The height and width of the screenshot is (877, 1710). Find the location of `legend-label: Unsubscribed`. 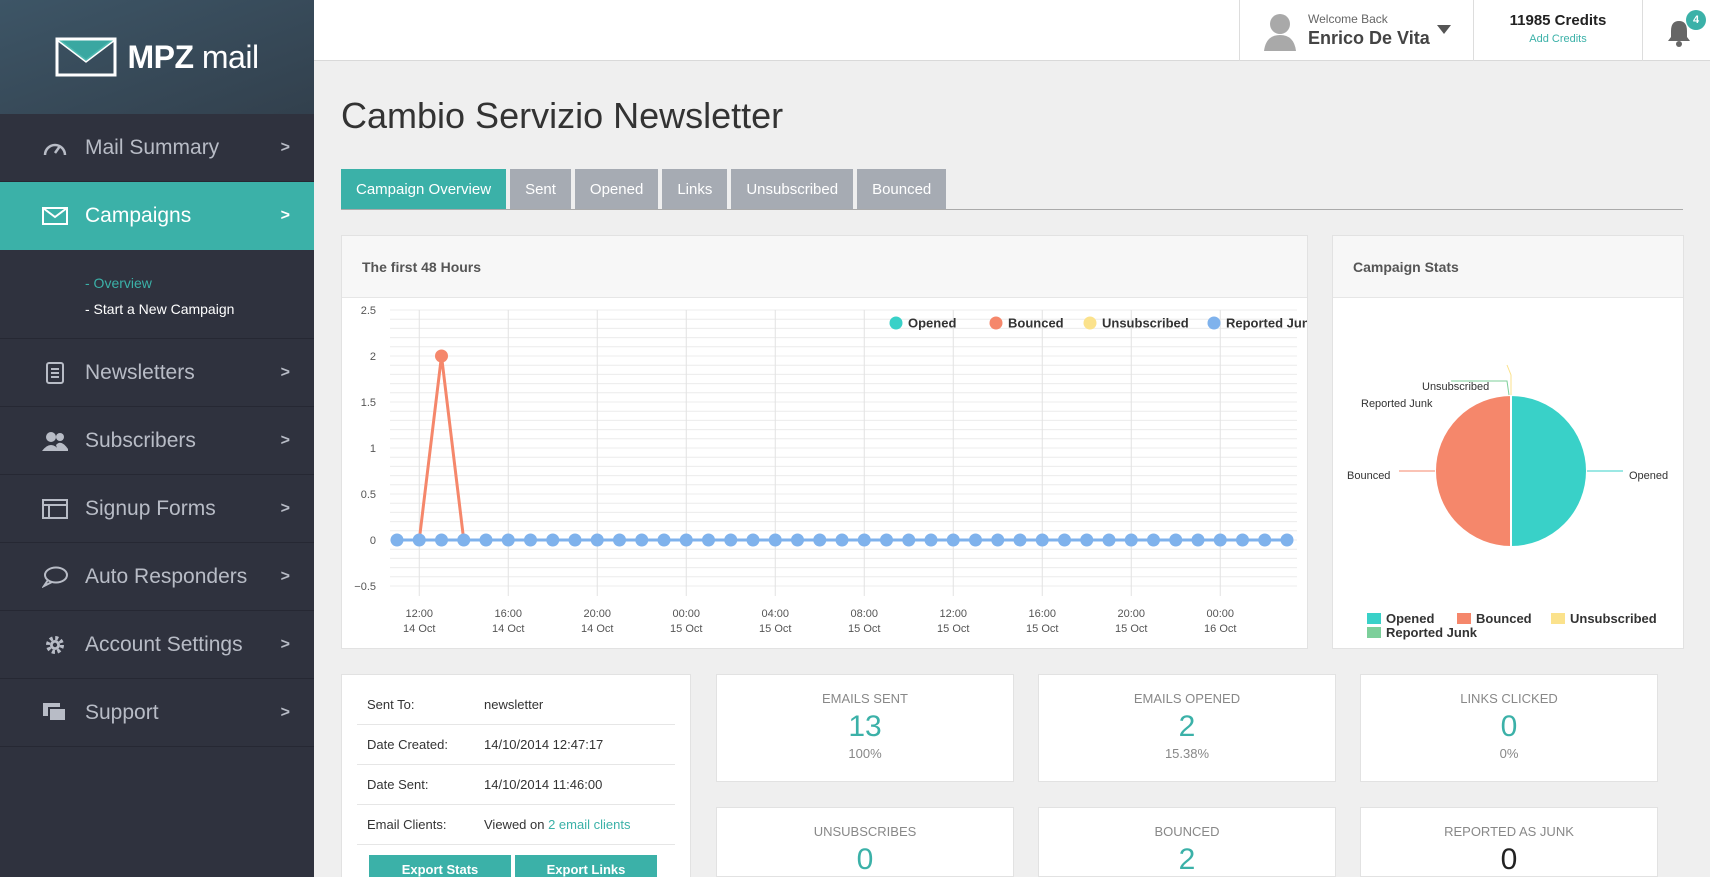

legend-label: Unsubscribed is located at coordinates (1613, 618).